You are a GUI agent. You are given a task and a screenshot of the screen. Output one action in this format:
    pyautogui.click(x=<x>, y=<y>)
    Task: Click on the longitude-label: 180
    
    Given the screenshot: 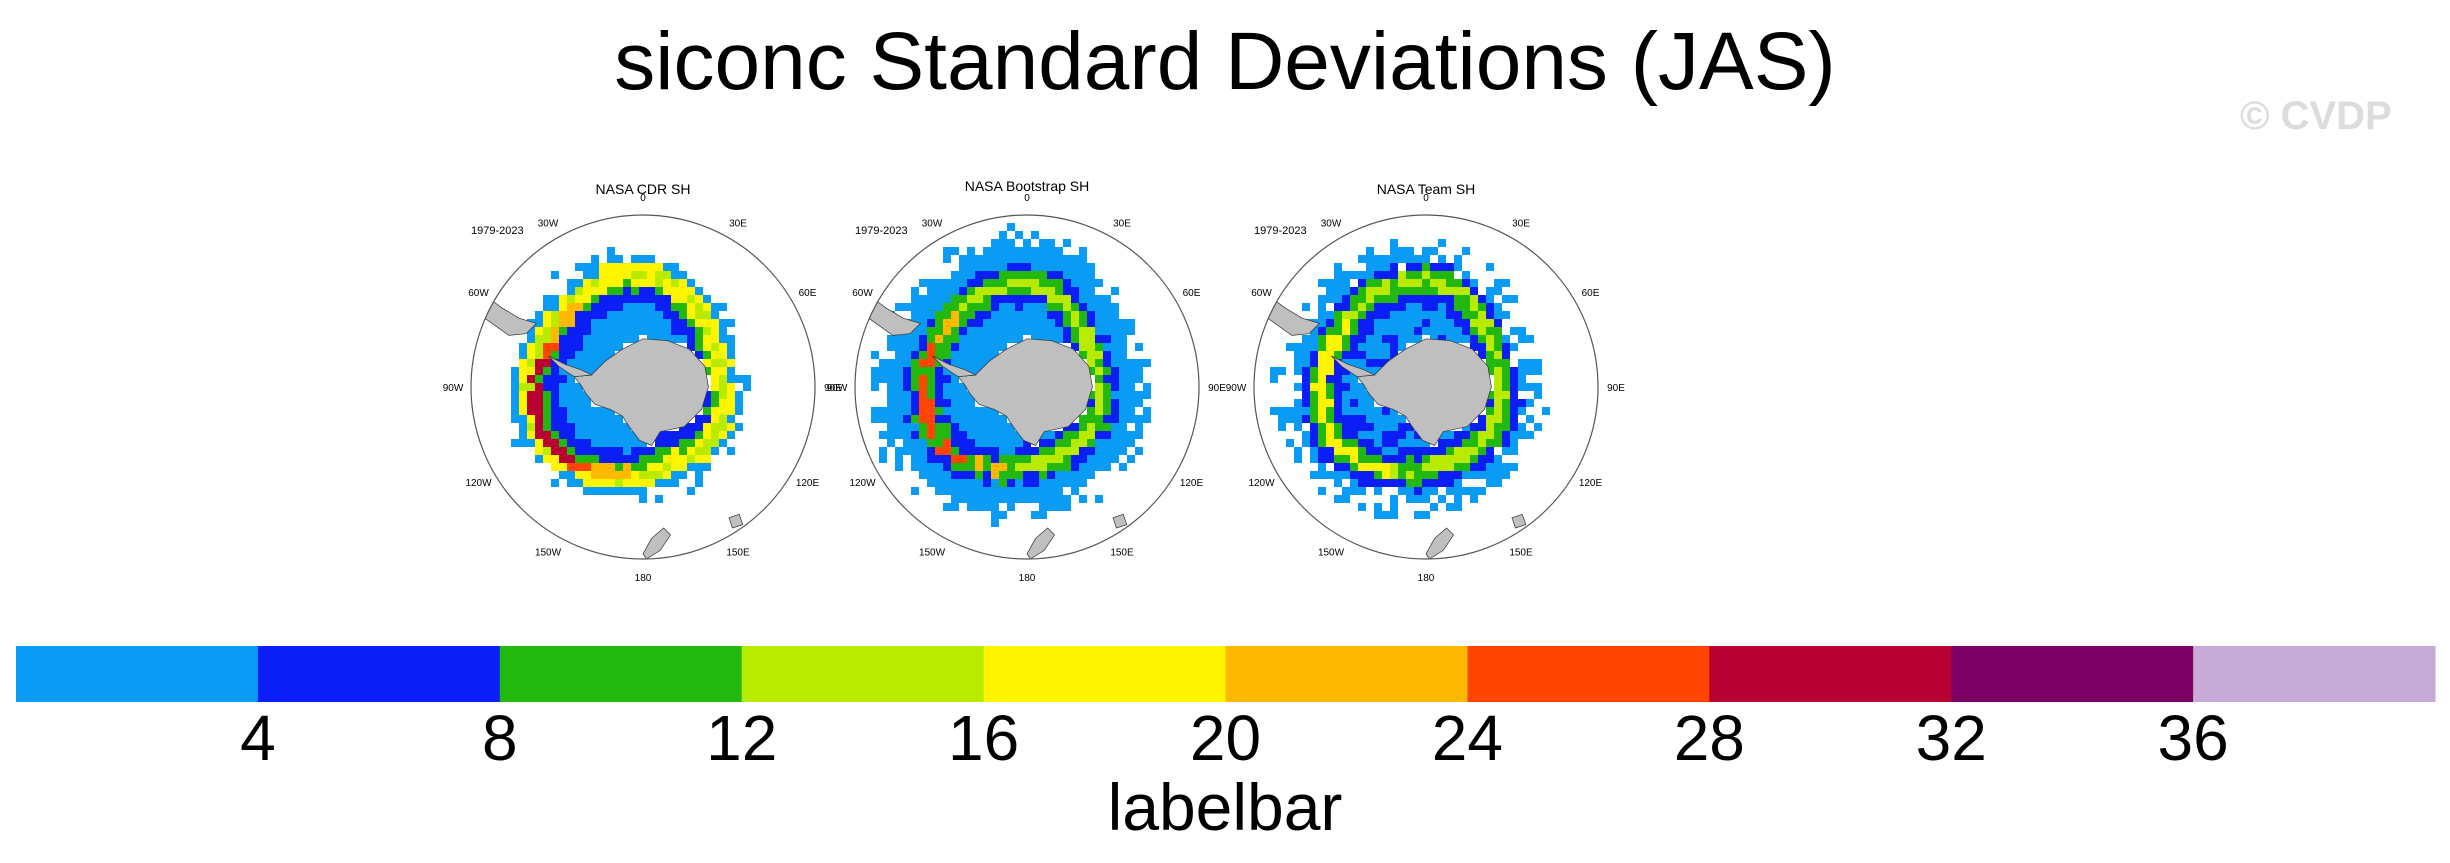 What is the action you would take?
    pyautogui.click(x=643, y=578)
    